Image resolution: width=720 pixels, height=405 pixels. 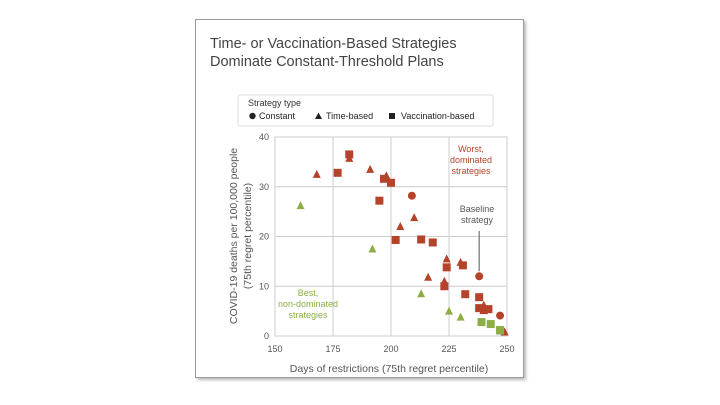 What do you see at coordinates (274, 349) in the screenshot?
I see `x-tick-label: 150` at bounding box center [274, 349].